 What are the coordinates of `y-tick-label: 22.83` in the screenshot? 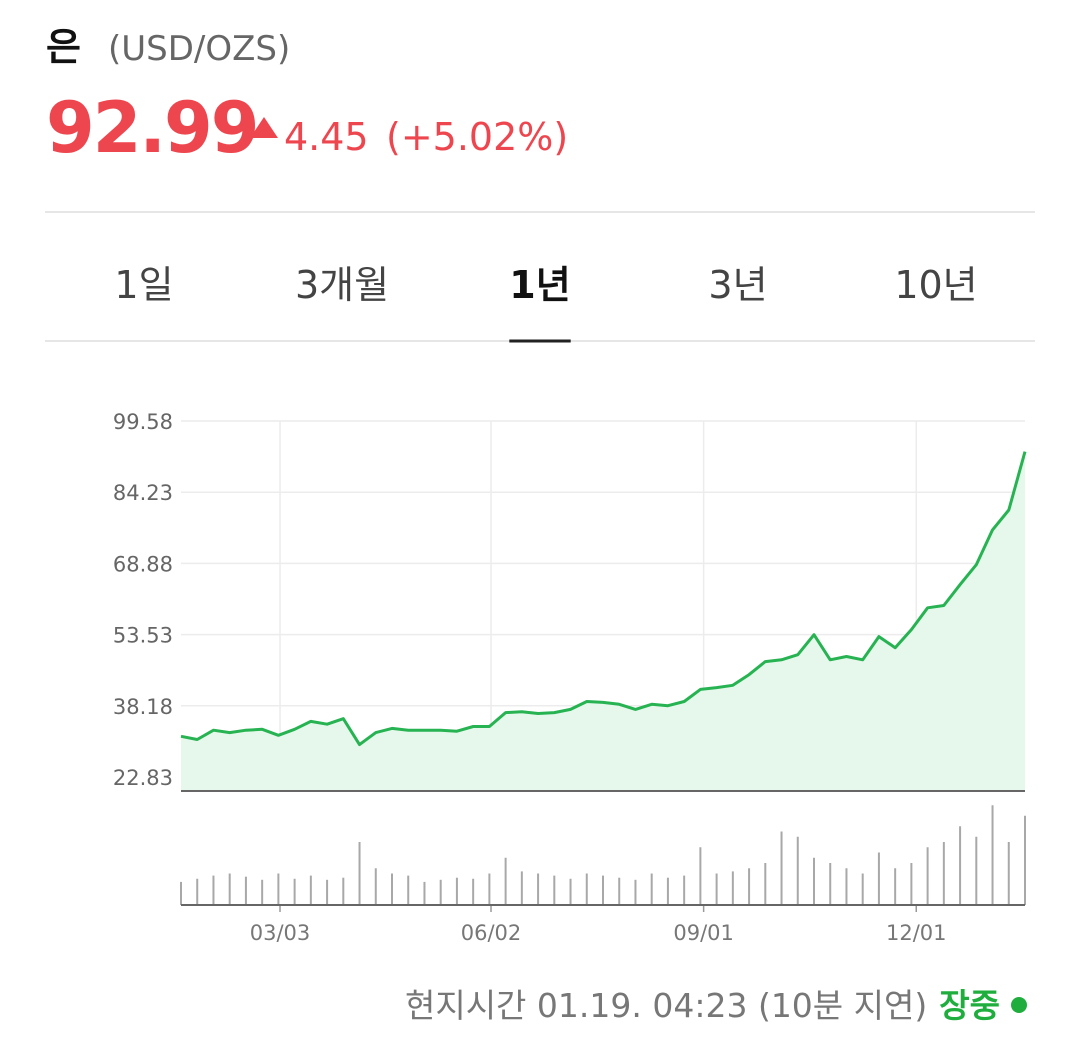 It's located at (143, 778).